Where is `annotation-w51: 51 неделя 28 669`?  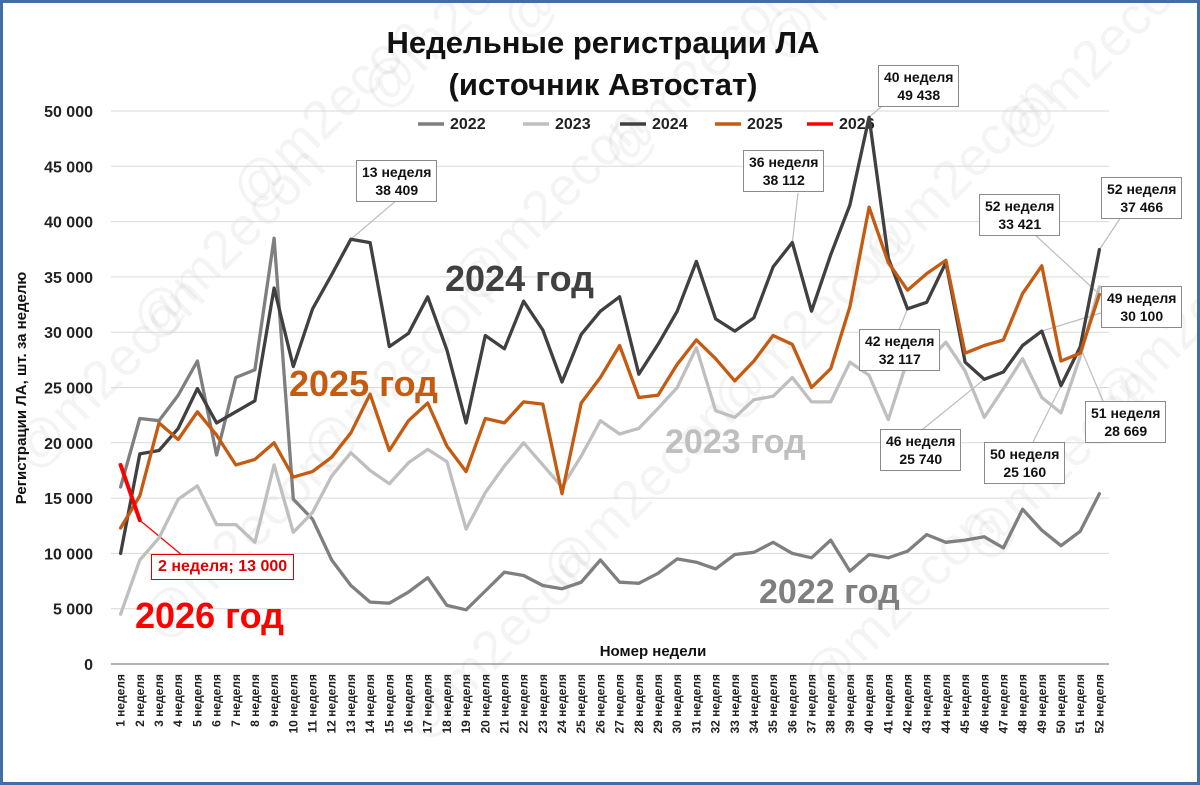 annotation-w51: 51 неделя 28 669 is located at coordinates (1126, 422).